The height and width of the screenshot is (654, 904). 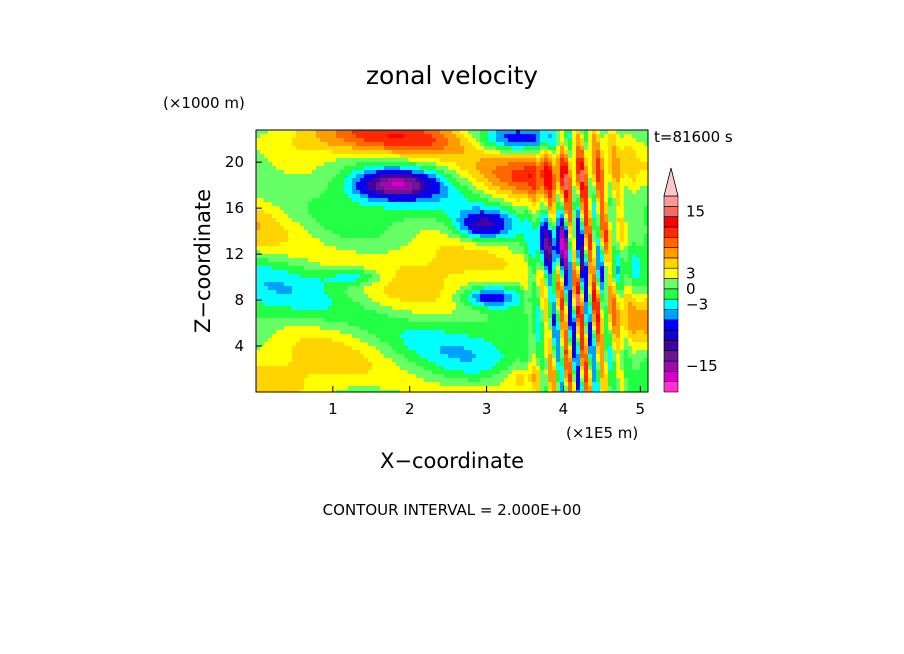 I want to click on y-tick-label: 8, so click(x=239, y=300).